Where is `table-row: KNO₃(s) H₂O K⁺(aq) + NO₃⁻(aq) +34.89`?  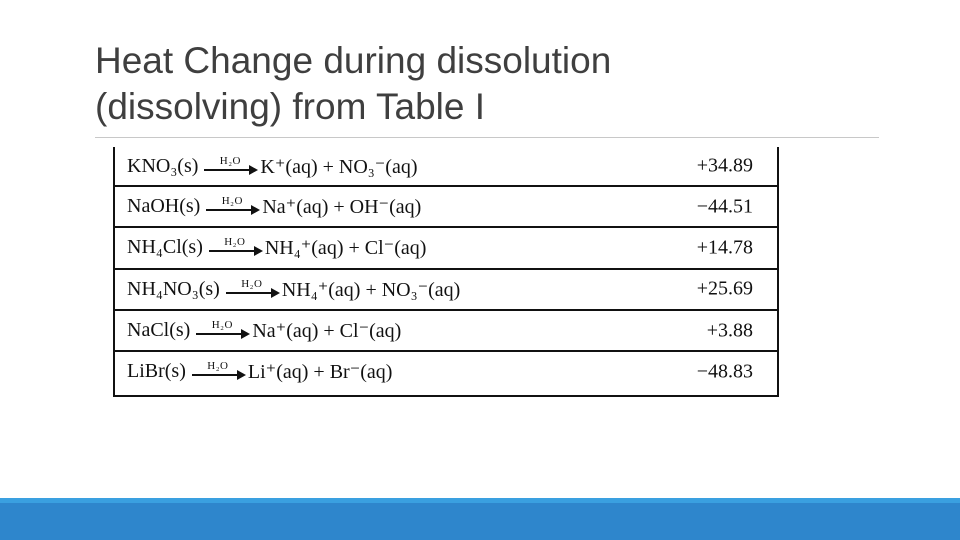
table-row: KNO₃(s) H₂O K⁺(aq) + NO₃⁻(aq) +34.89 is located at coordinates (446, 166).